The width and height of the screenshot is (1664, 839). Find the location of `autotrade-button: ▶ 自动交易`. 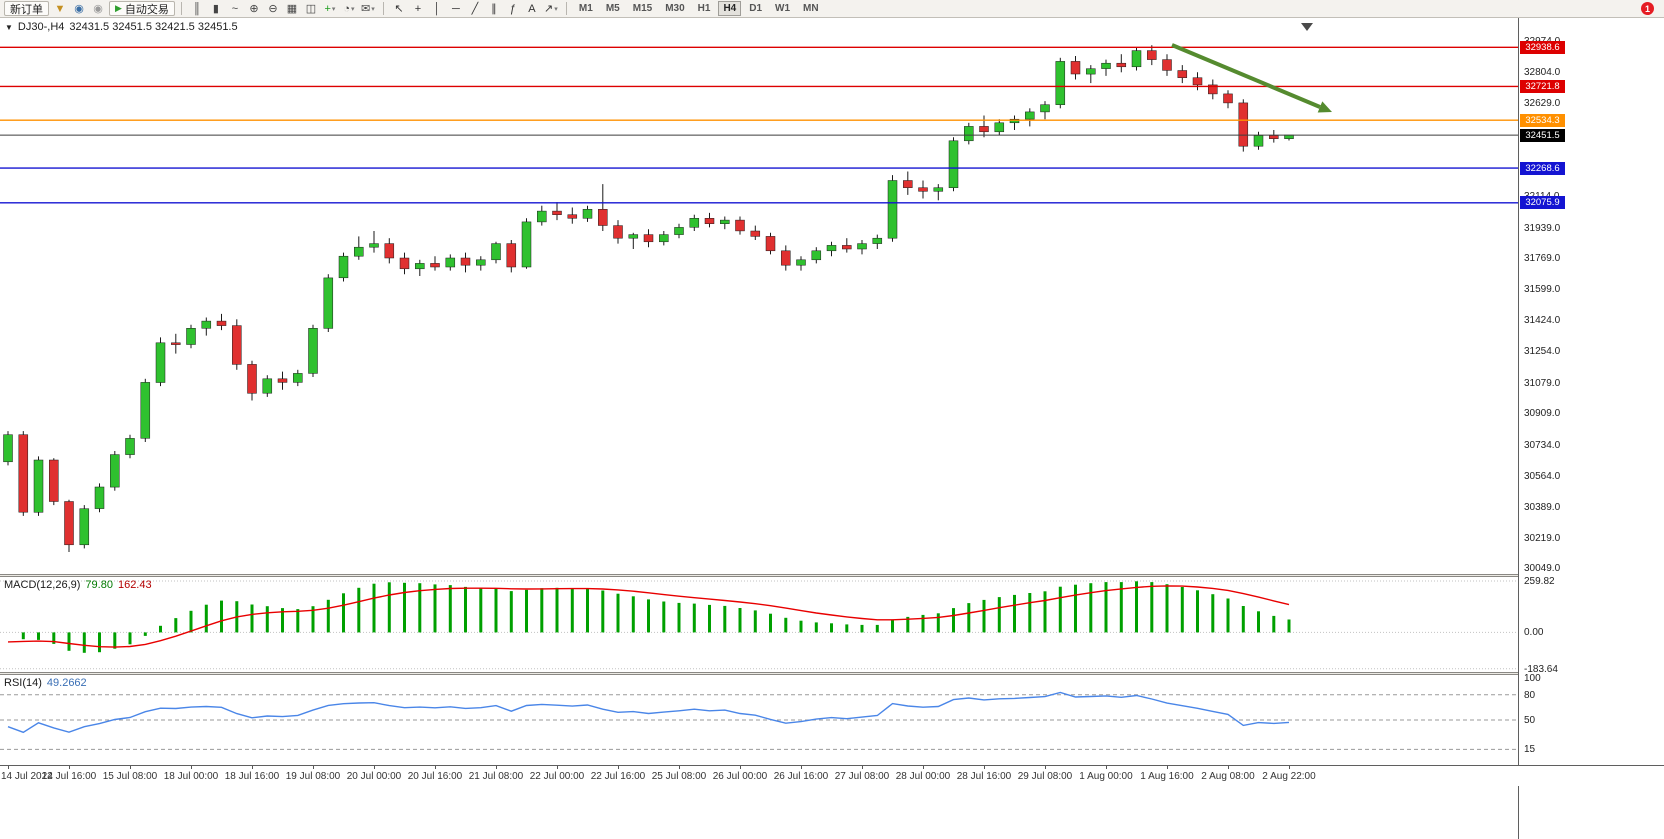

autotrade-button: ▶ 自动交易 is located at coordinates (142, 8).